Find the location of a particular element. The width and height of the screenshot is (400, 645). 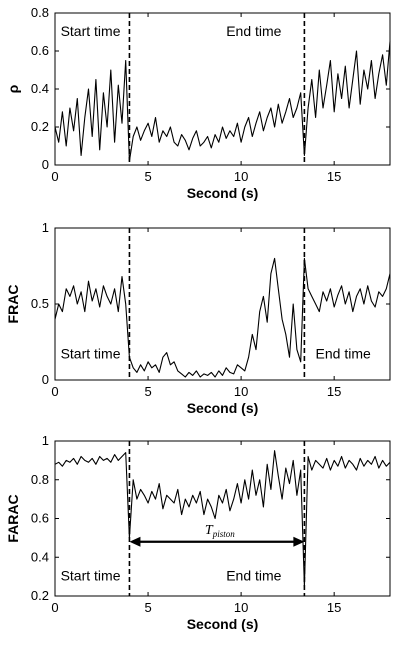

frac-y-axis-label: FRAC is located at coordinates (13, 304).